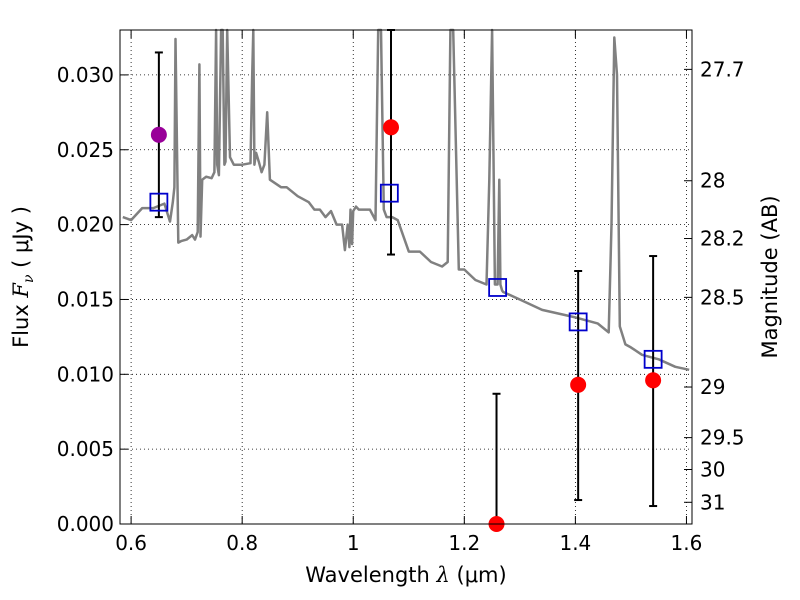 This screenshot has height=600, width=800. I want to click on y-tick-label: 0.005, so click(85, 449).